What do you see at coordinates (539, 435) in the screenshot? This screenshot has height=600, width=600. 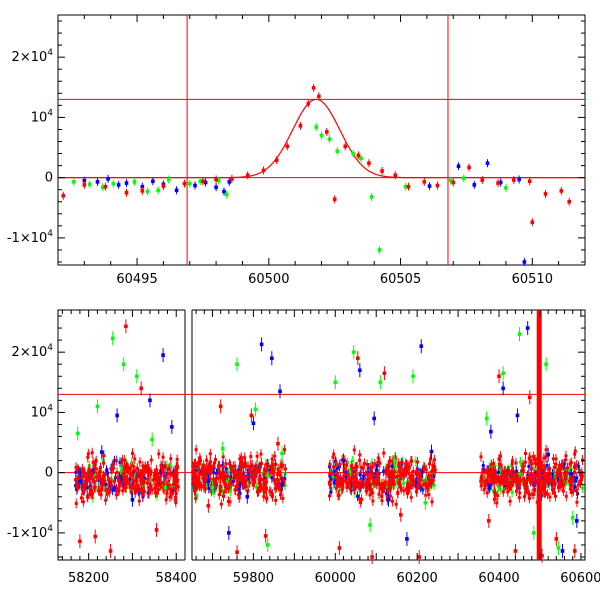 I see `event-marker-bar` at bounding box center [539, 435].